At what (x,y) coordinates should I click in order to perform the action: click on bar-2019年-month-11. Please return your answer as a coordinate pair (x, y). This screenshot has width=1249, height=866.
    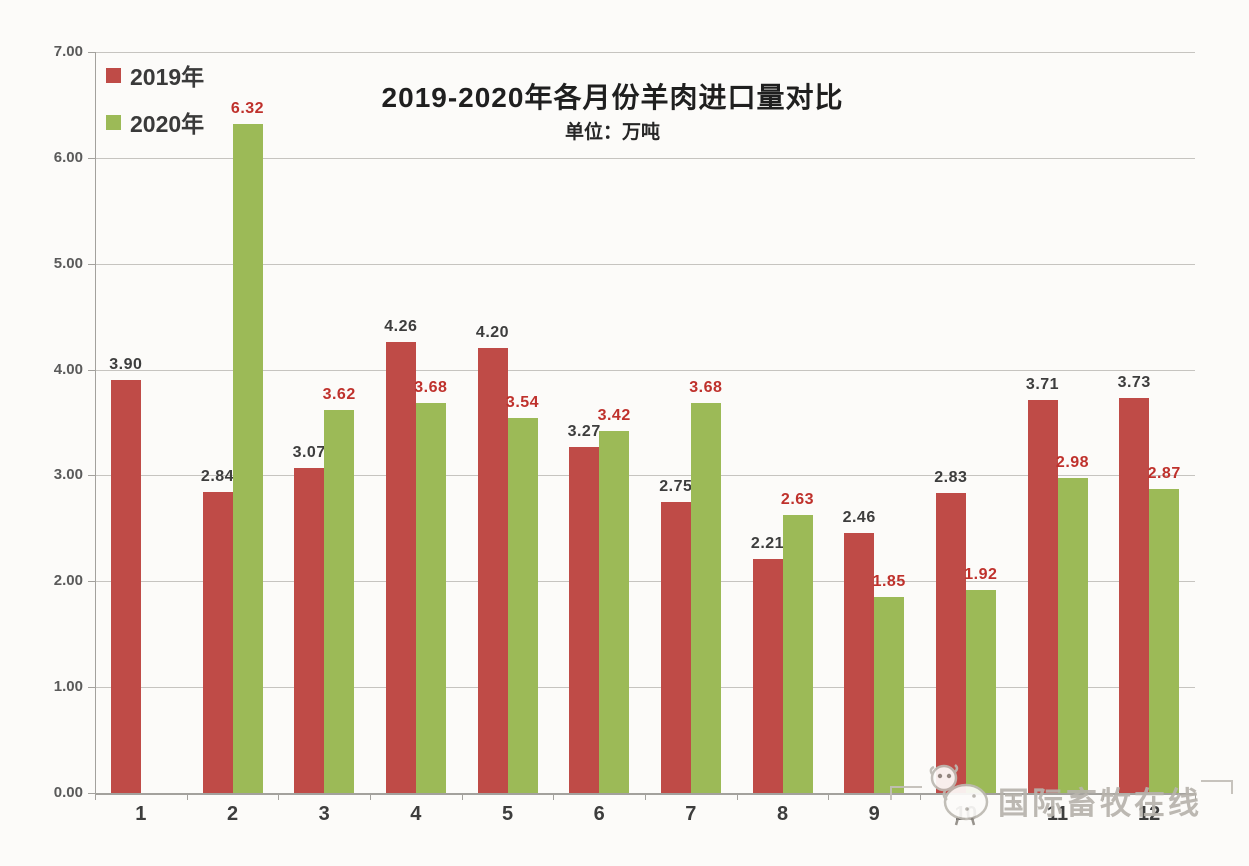
    Looking at the image, I should click on (1042, 596).